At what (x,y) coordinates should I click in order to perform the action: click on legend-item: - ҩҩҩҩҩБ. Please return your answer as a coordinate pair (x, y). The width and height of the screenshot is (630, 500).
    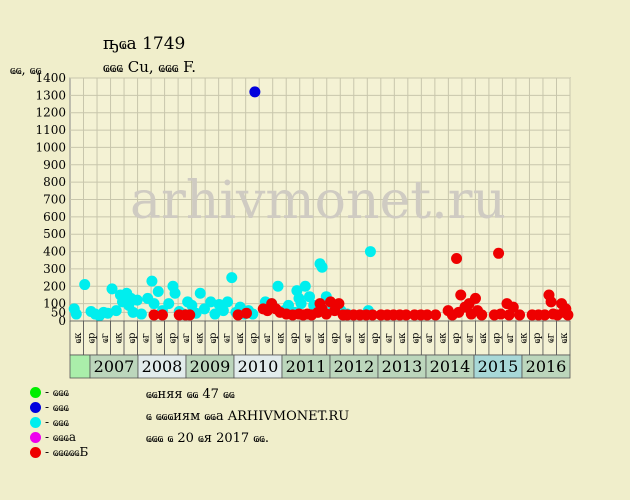
    Looking at the image, I should click on (59, 452).